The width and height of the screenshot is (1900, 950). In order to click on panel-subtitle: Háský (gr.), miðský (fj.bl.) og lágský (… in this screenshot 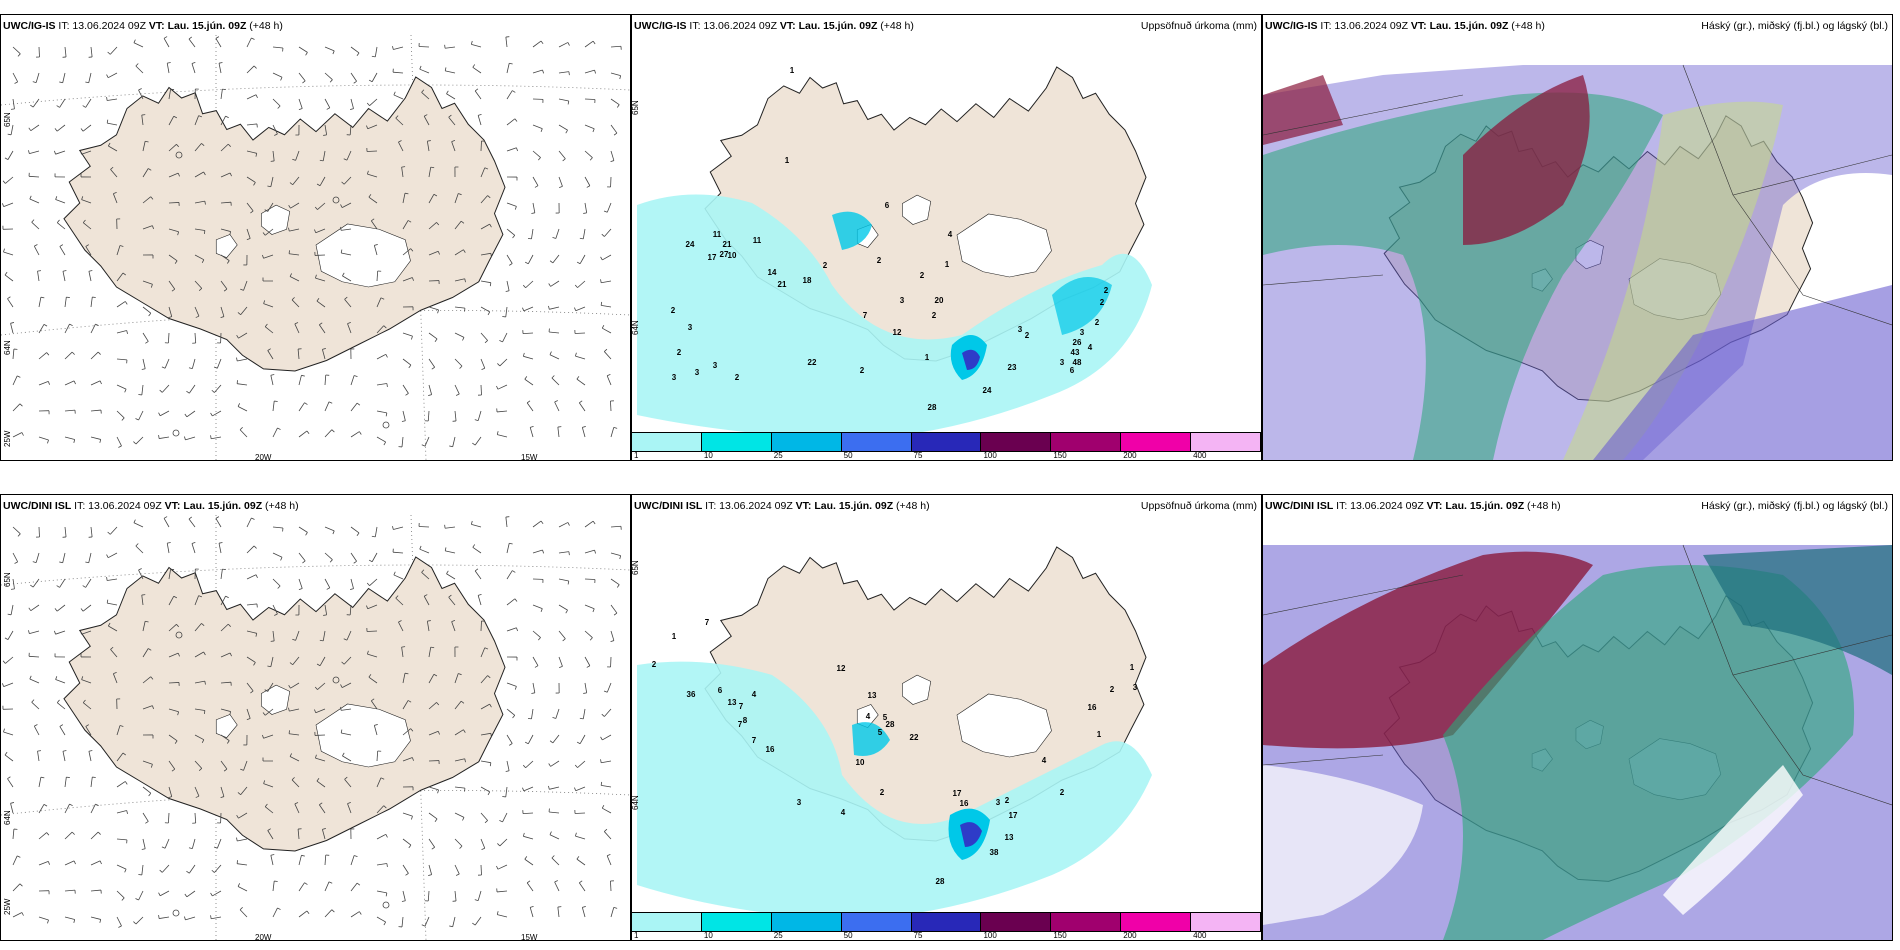, I will do `click(1794, 506)`.